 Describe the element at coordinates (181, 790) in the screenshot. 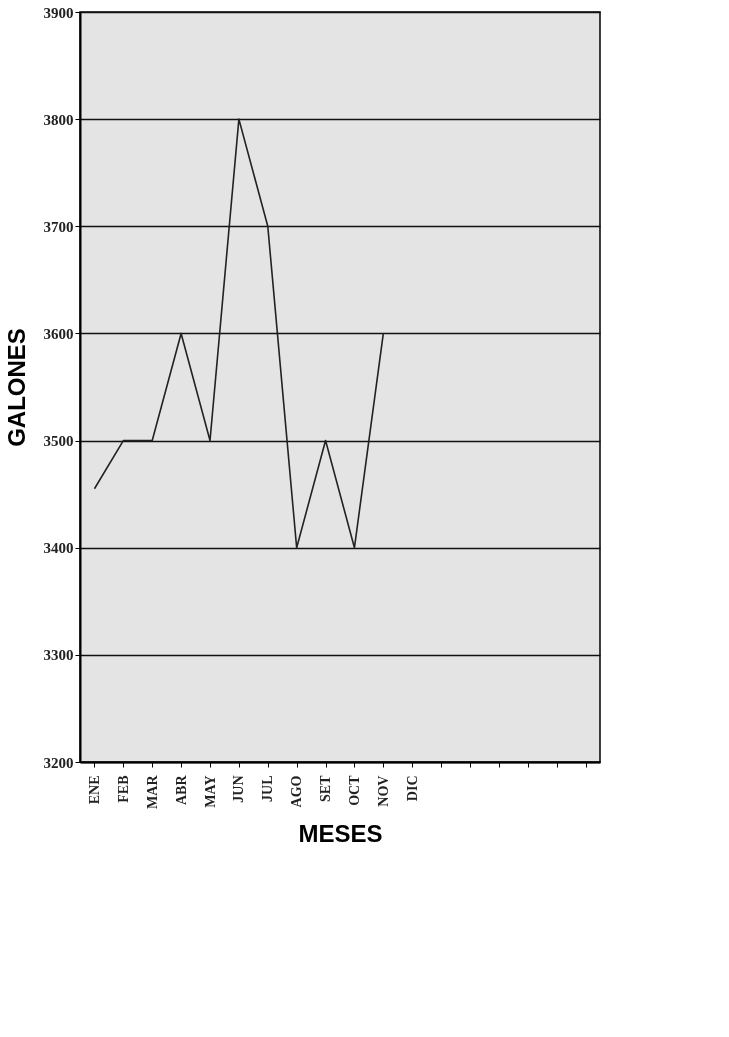

I see `x-tick-label: ABR` at that location.